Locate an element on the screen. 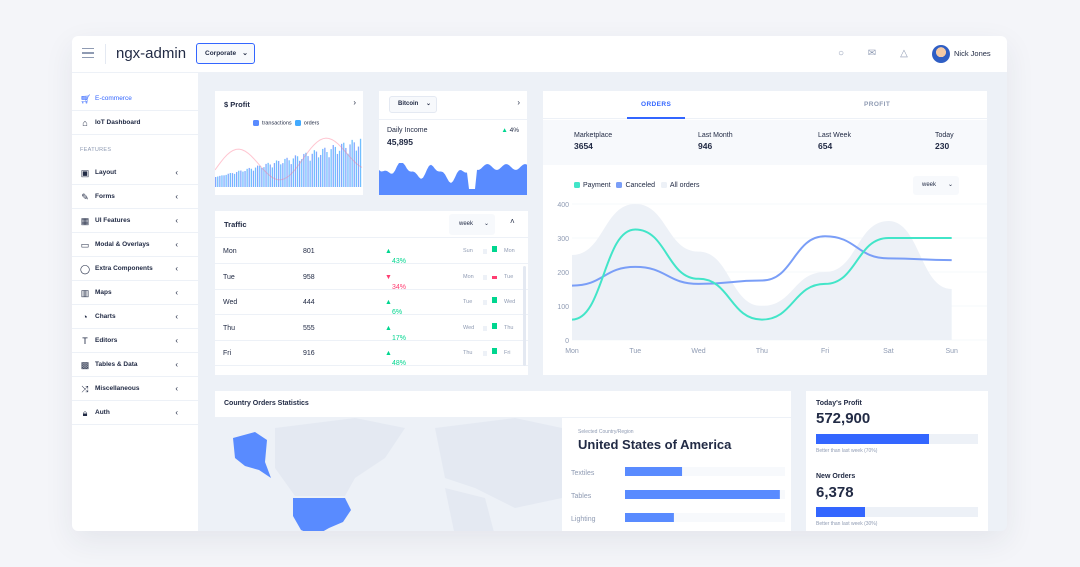  brand-logo: ngx-admin is located at coordinates (145, 54).